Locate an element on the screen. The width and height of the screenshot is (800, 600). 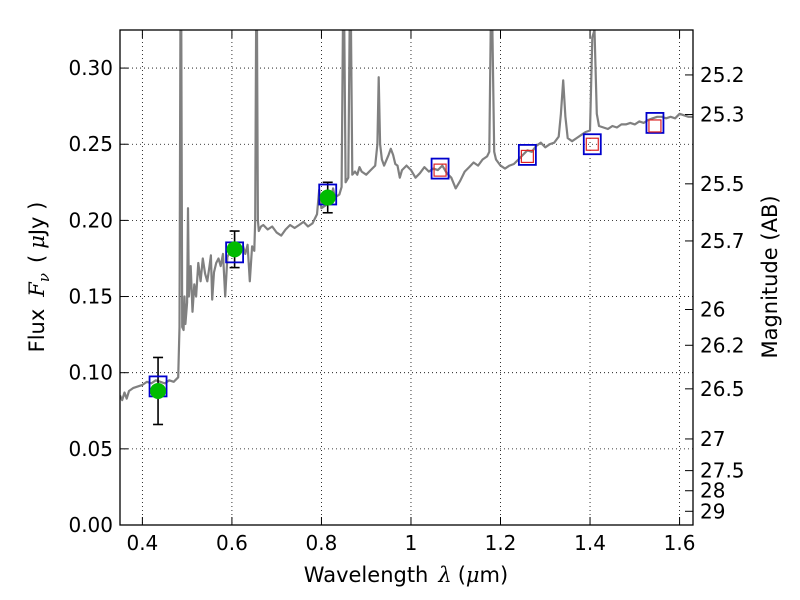
magnitude-tick-label: 26 is located at coordinates (712, 309).